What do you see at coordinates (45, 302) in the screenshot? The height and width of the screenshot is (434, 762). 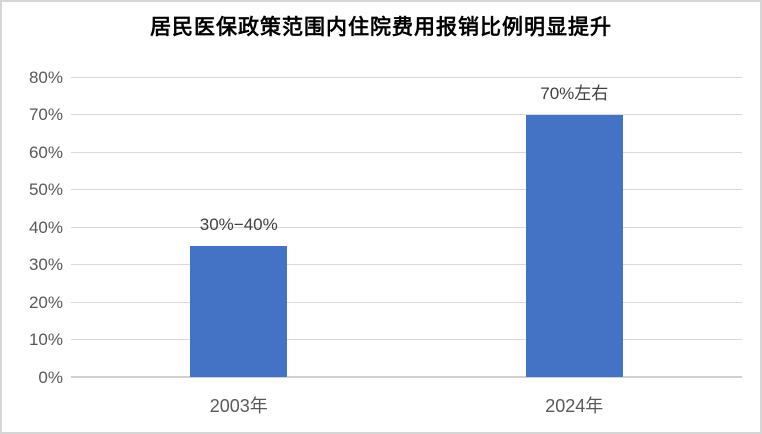 I see `y-axis-tick-label: 20%` at bounding box center [45, 302].